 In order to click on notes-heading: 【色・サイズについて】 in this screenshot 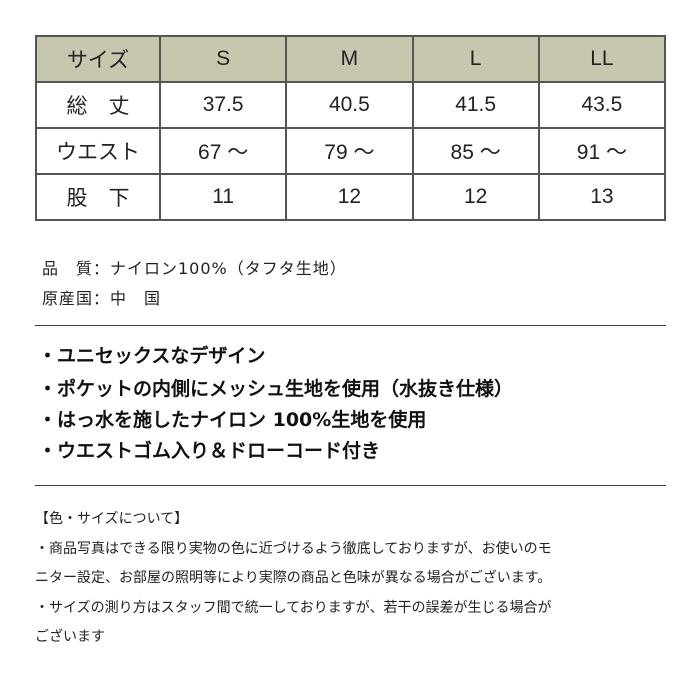, I will do `click(112, 519)`.